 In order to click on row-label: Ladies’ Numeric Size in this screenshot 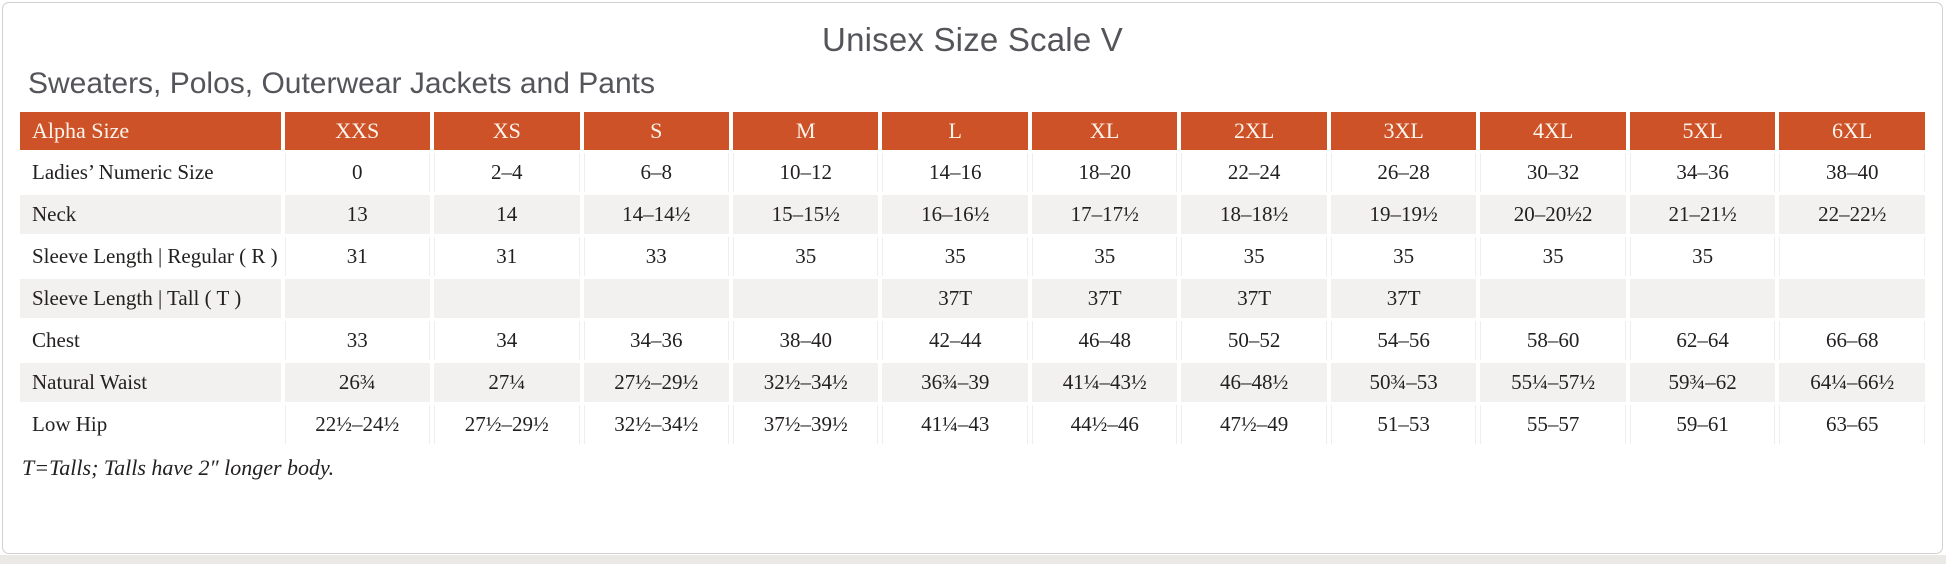, I will do `click(123, 172)`.